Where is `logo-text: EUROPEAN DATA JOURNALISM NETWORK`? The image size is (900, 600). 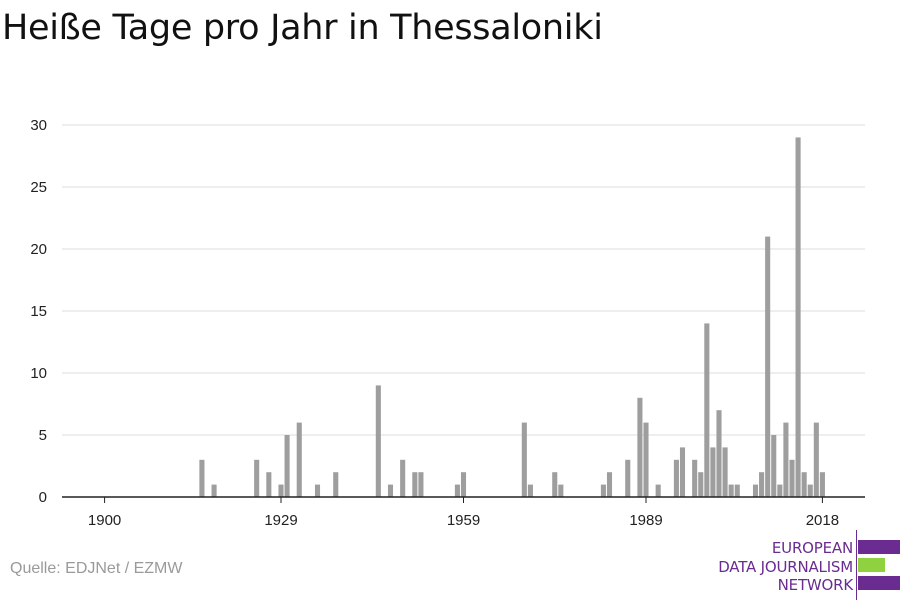
logo-text: EUROPEAN DATA JOURNALISM NETWORK is located at coordinates (785, 567).